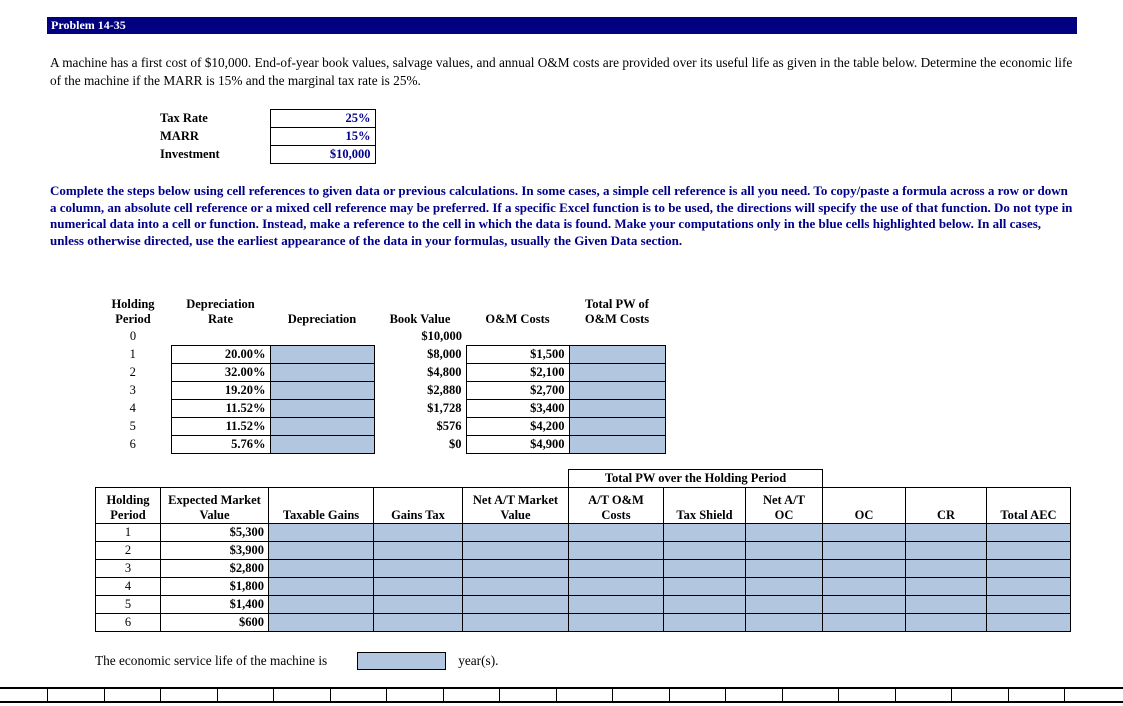 The width and height of the screenshot is (1123, 706). What do you see at coordinates (444, 407) in the screenshot?
I see `book-value-cell: $1,728` at bounding box center [444, 407].